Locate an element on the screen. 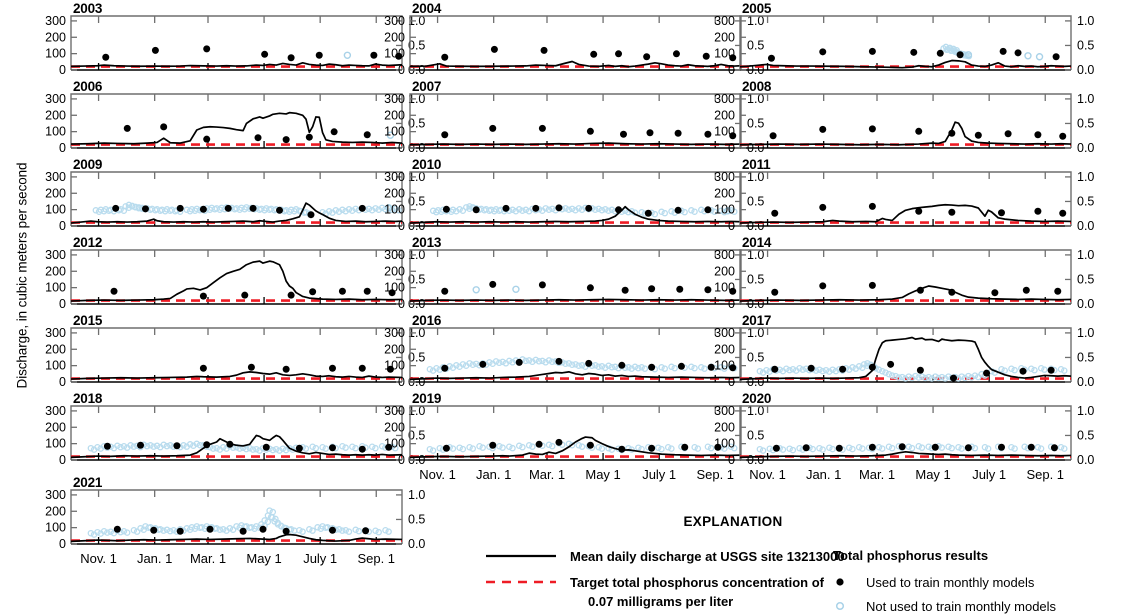  x-axis-tick-label: May 1 is located at coordinates (602, 474).